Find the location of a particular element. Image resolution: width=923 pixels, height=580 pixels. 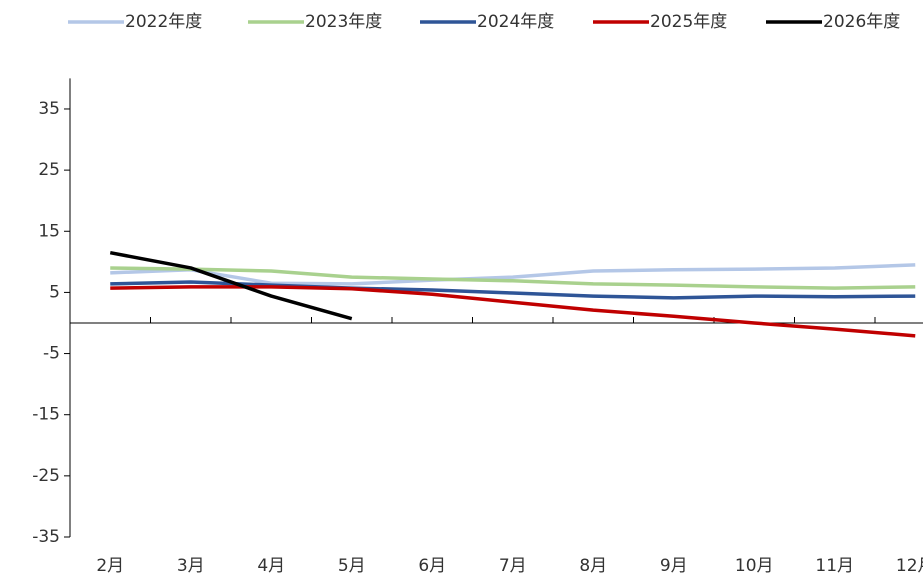

x-tick-label: 2月 is located at coordinates (110, 566).